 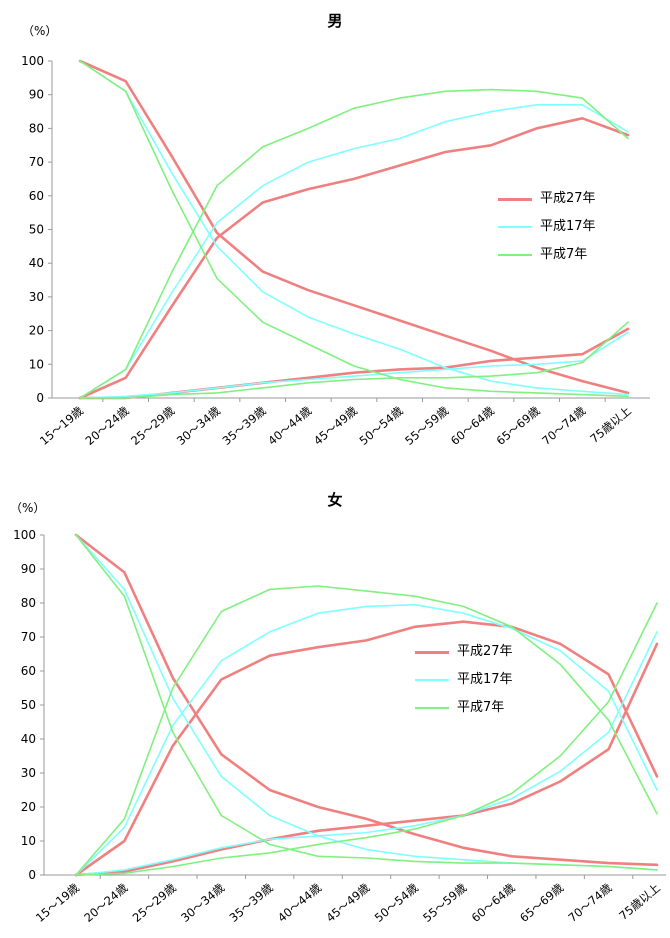 What do you see at coordinates (40, 31) in the screenshot?
I see `male-y-unit-label: （%）` at bounding box center [40, 31].